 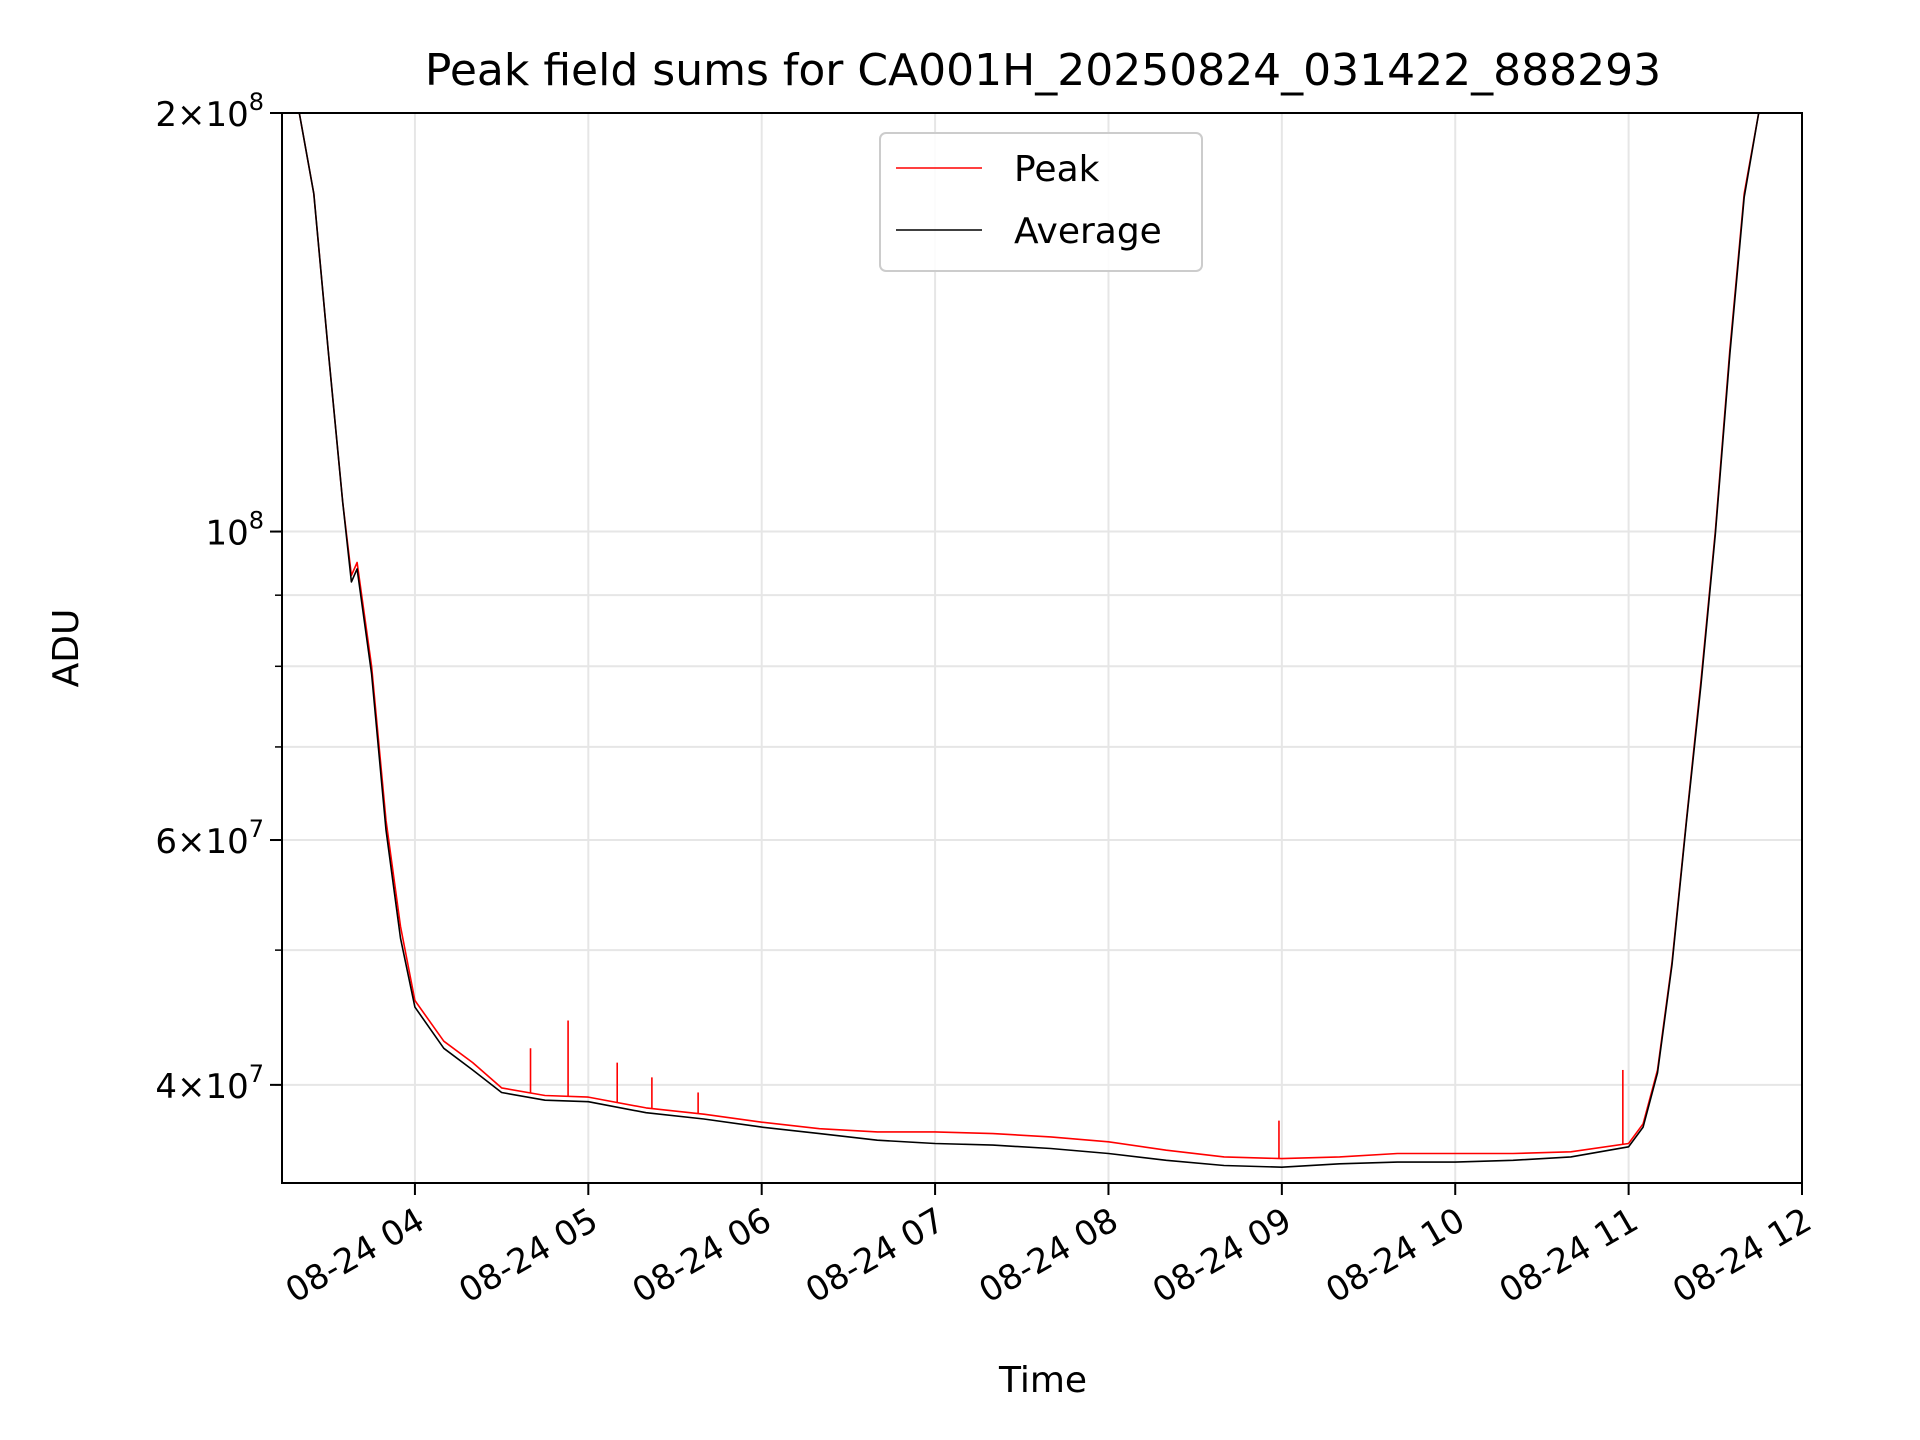 I want to click on x-tick-label: 08-24 09, so click(x=1222, y=1255).